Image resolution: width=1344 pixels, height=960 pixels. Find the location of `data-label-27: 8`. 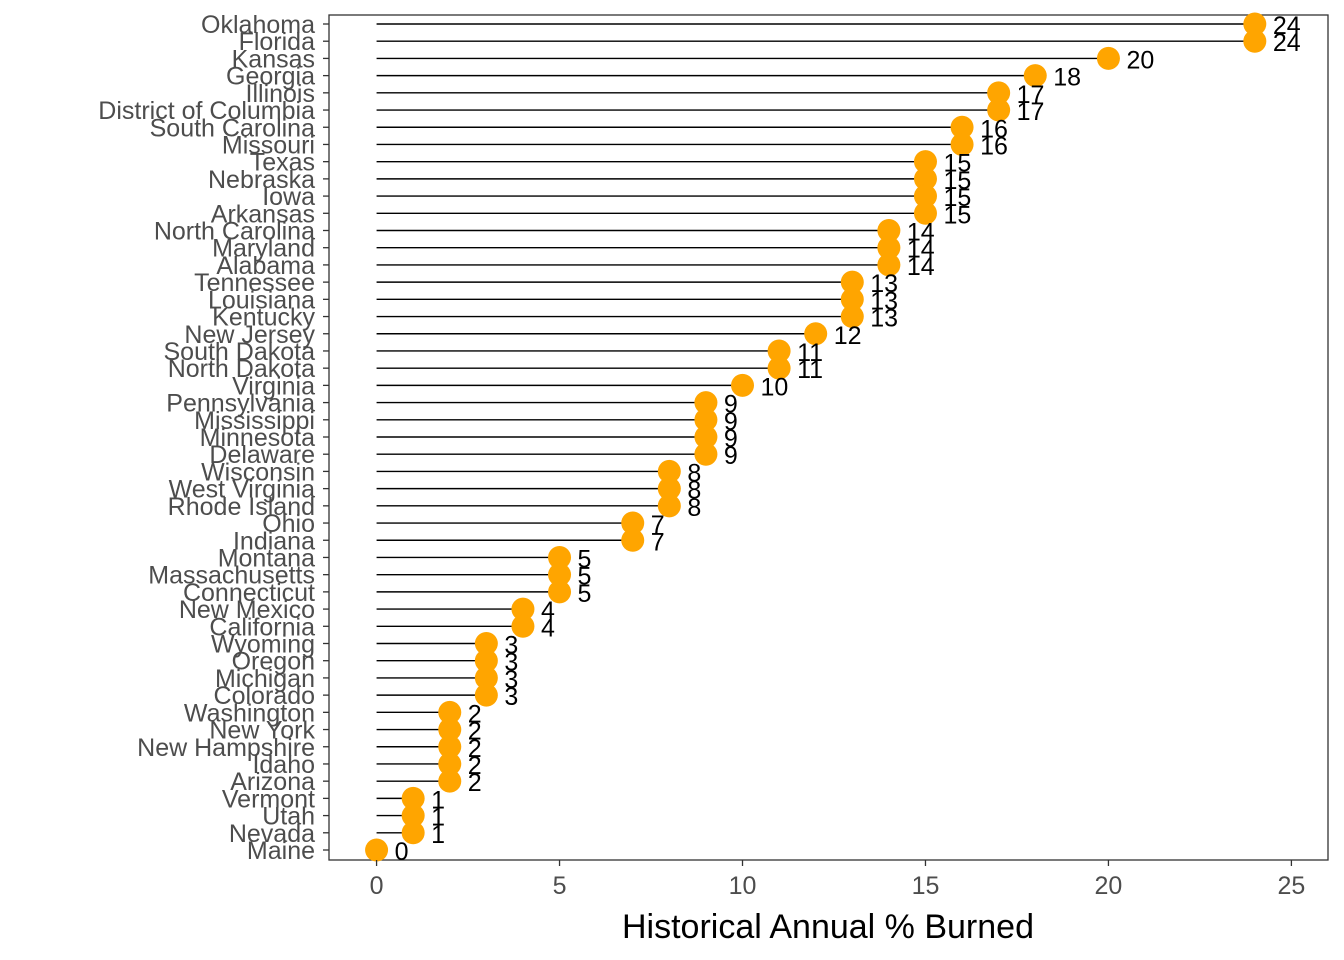

data-label-27: 8 is located at coordinates (694, 491).